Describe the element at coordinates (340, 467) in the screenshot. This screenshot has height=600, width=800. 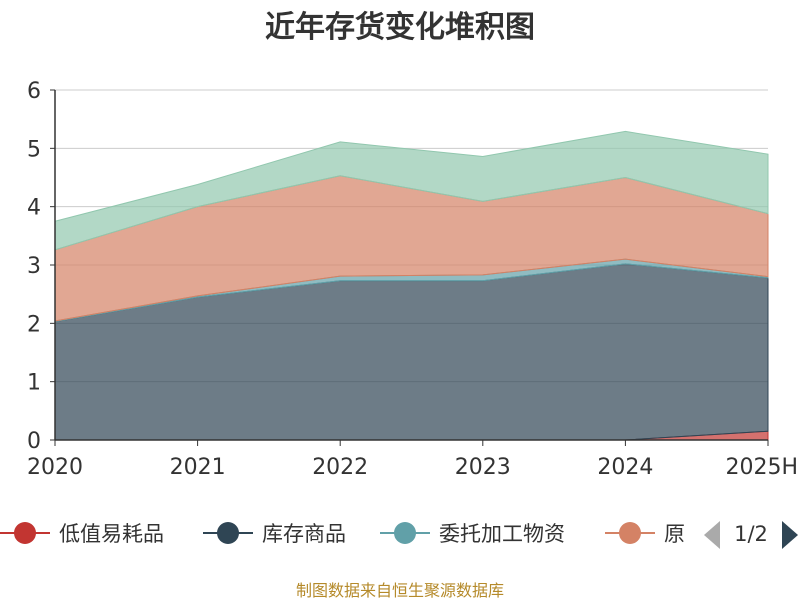
I see `x-tick-label: 2022` at that location.